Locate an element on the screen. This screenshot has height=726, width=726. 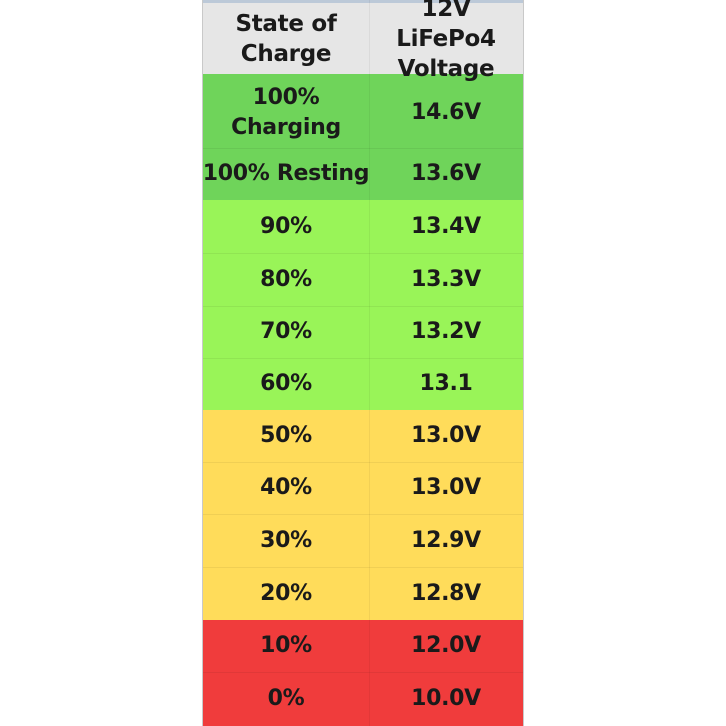
table-row: 50% 13.0V is located at coordinates (363, 436).